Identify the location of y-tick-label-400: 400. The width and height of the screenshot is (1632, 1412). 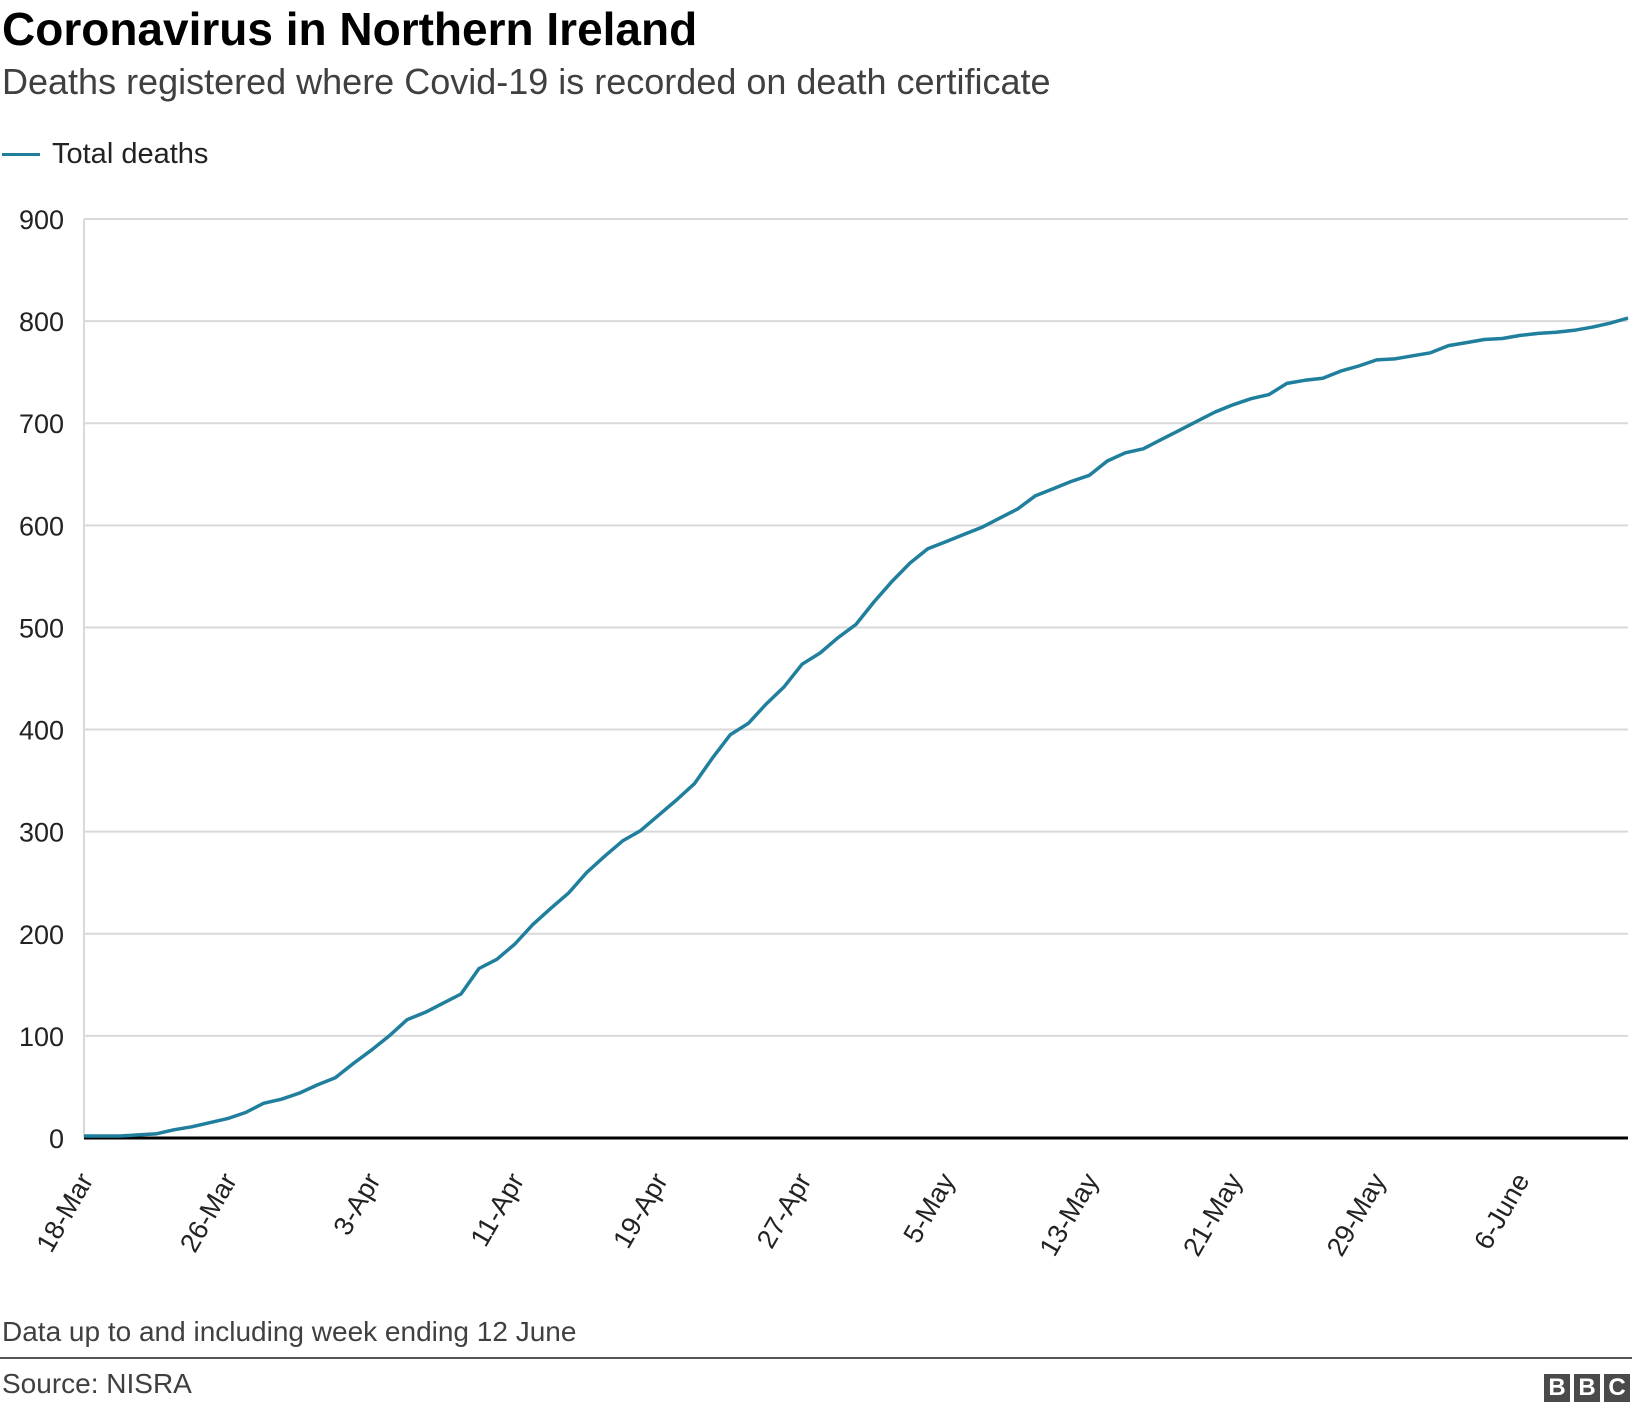
(41, 731).